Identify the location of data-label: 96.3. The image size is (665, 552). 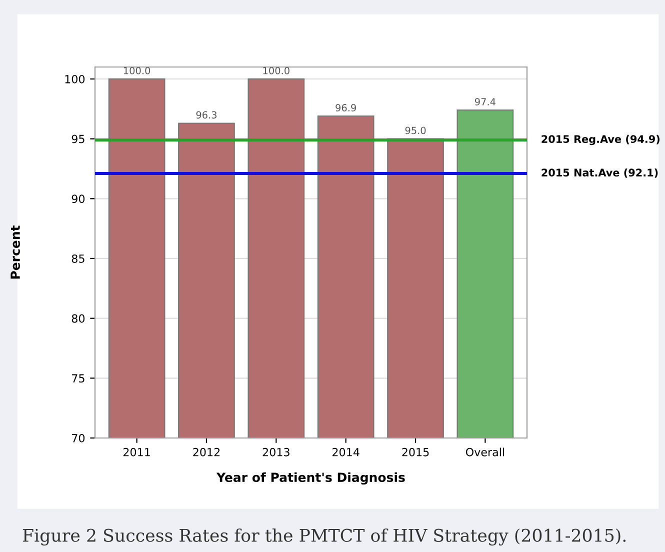
(206, 115).